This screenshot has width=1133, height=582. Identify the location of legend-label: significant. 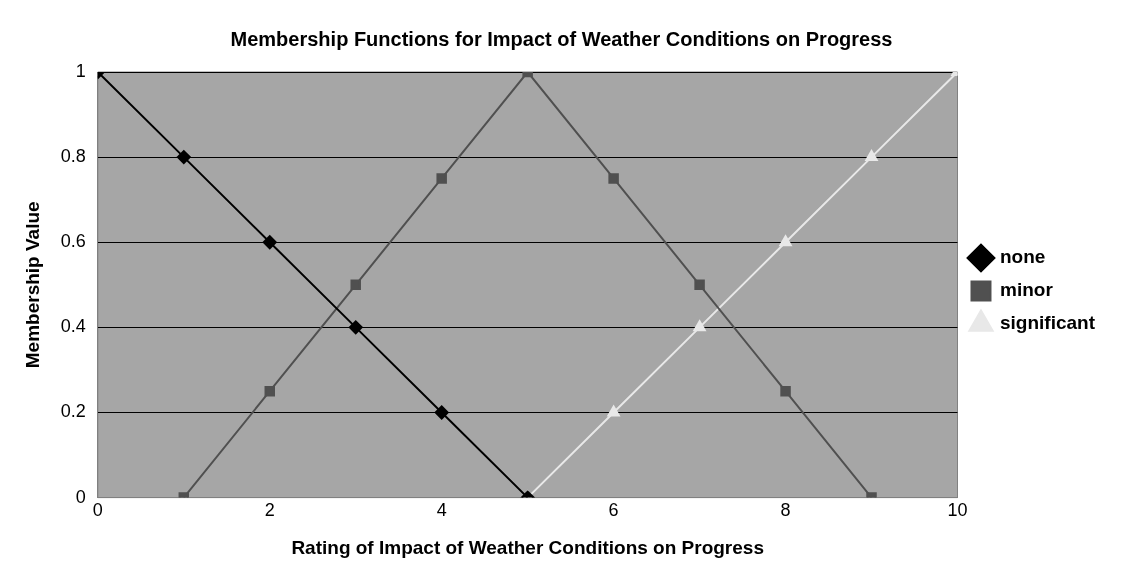
(1047, 323).